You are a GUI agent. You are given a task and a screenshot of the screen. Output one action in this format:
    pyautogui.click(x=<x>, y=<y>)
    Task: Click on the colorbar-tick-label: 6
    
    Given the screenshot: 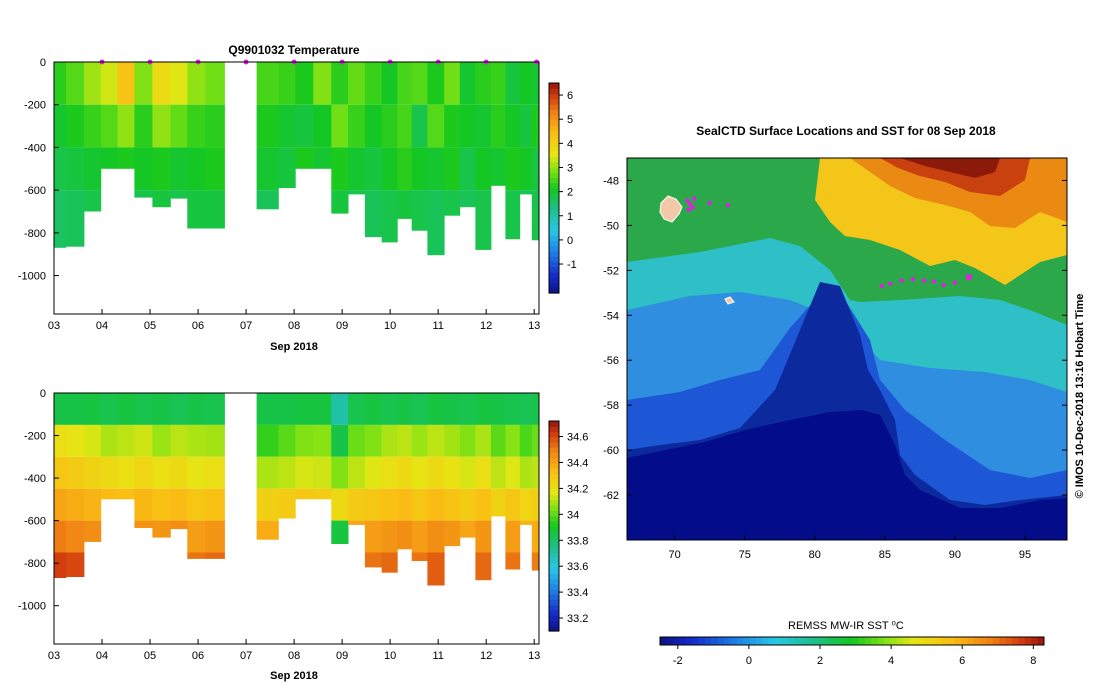 What is the action you would take?
    pyautogui.click(x=570, y=96)
    